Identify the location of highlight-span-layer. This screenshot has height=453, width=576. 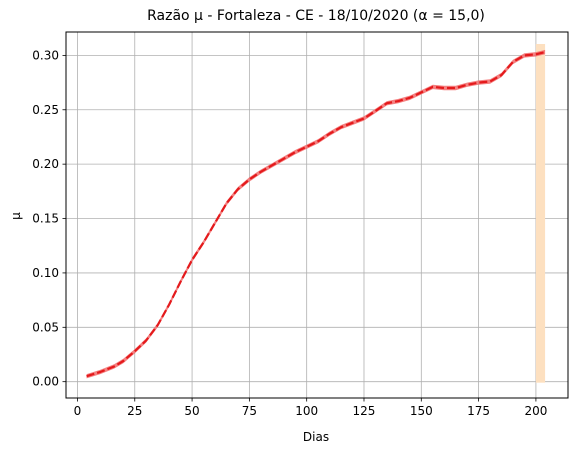
(540, 213).